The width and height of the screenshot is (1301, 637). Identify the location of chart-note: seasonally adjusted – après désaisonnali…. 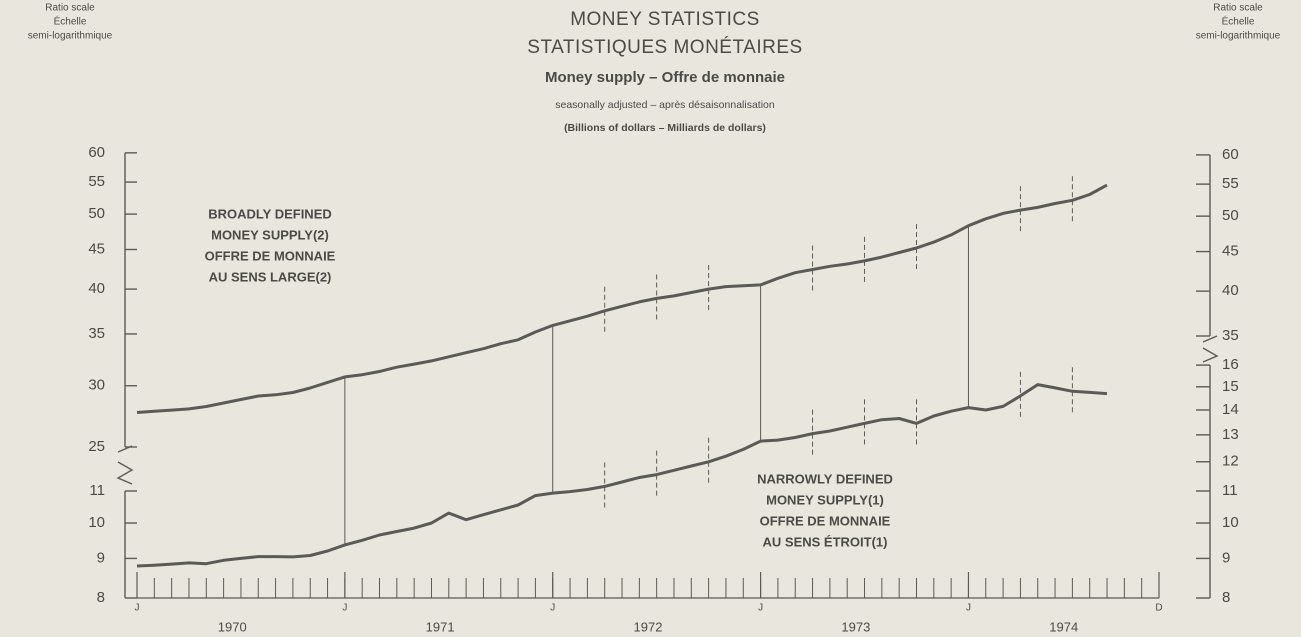
(665, 105).